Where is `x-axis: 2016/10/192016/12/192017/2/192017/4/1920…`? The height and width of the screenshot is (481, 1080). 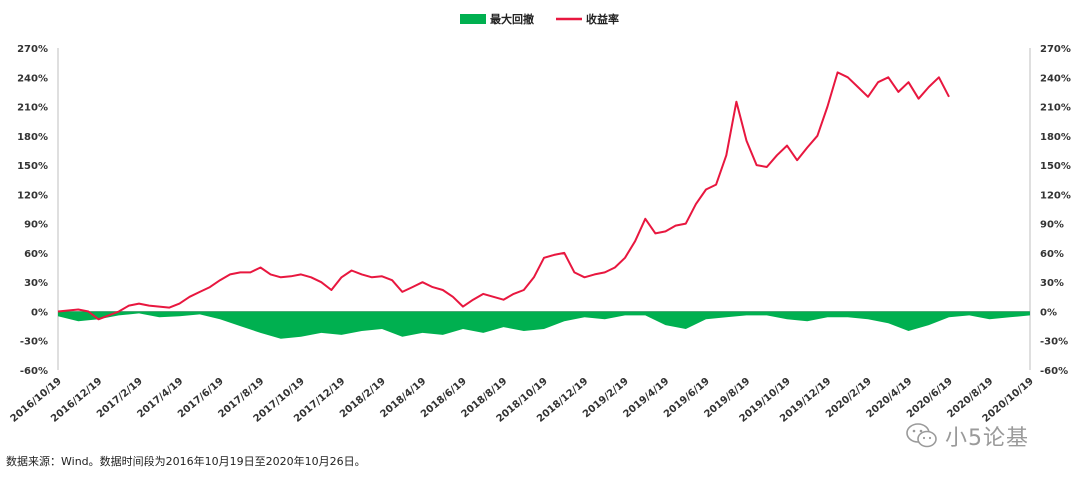 x-axis: 2016/10/192016/12/192017/2/192017/4/1920… is located at coordinates (522, 400).